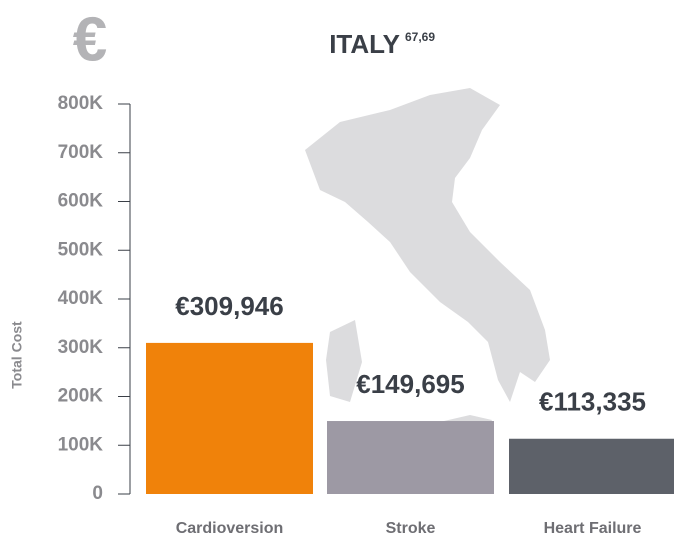 Image resolution: width=674 pixels, height=539 pixels. I want to click on y-tick-label: 700K, so click(81, 152).